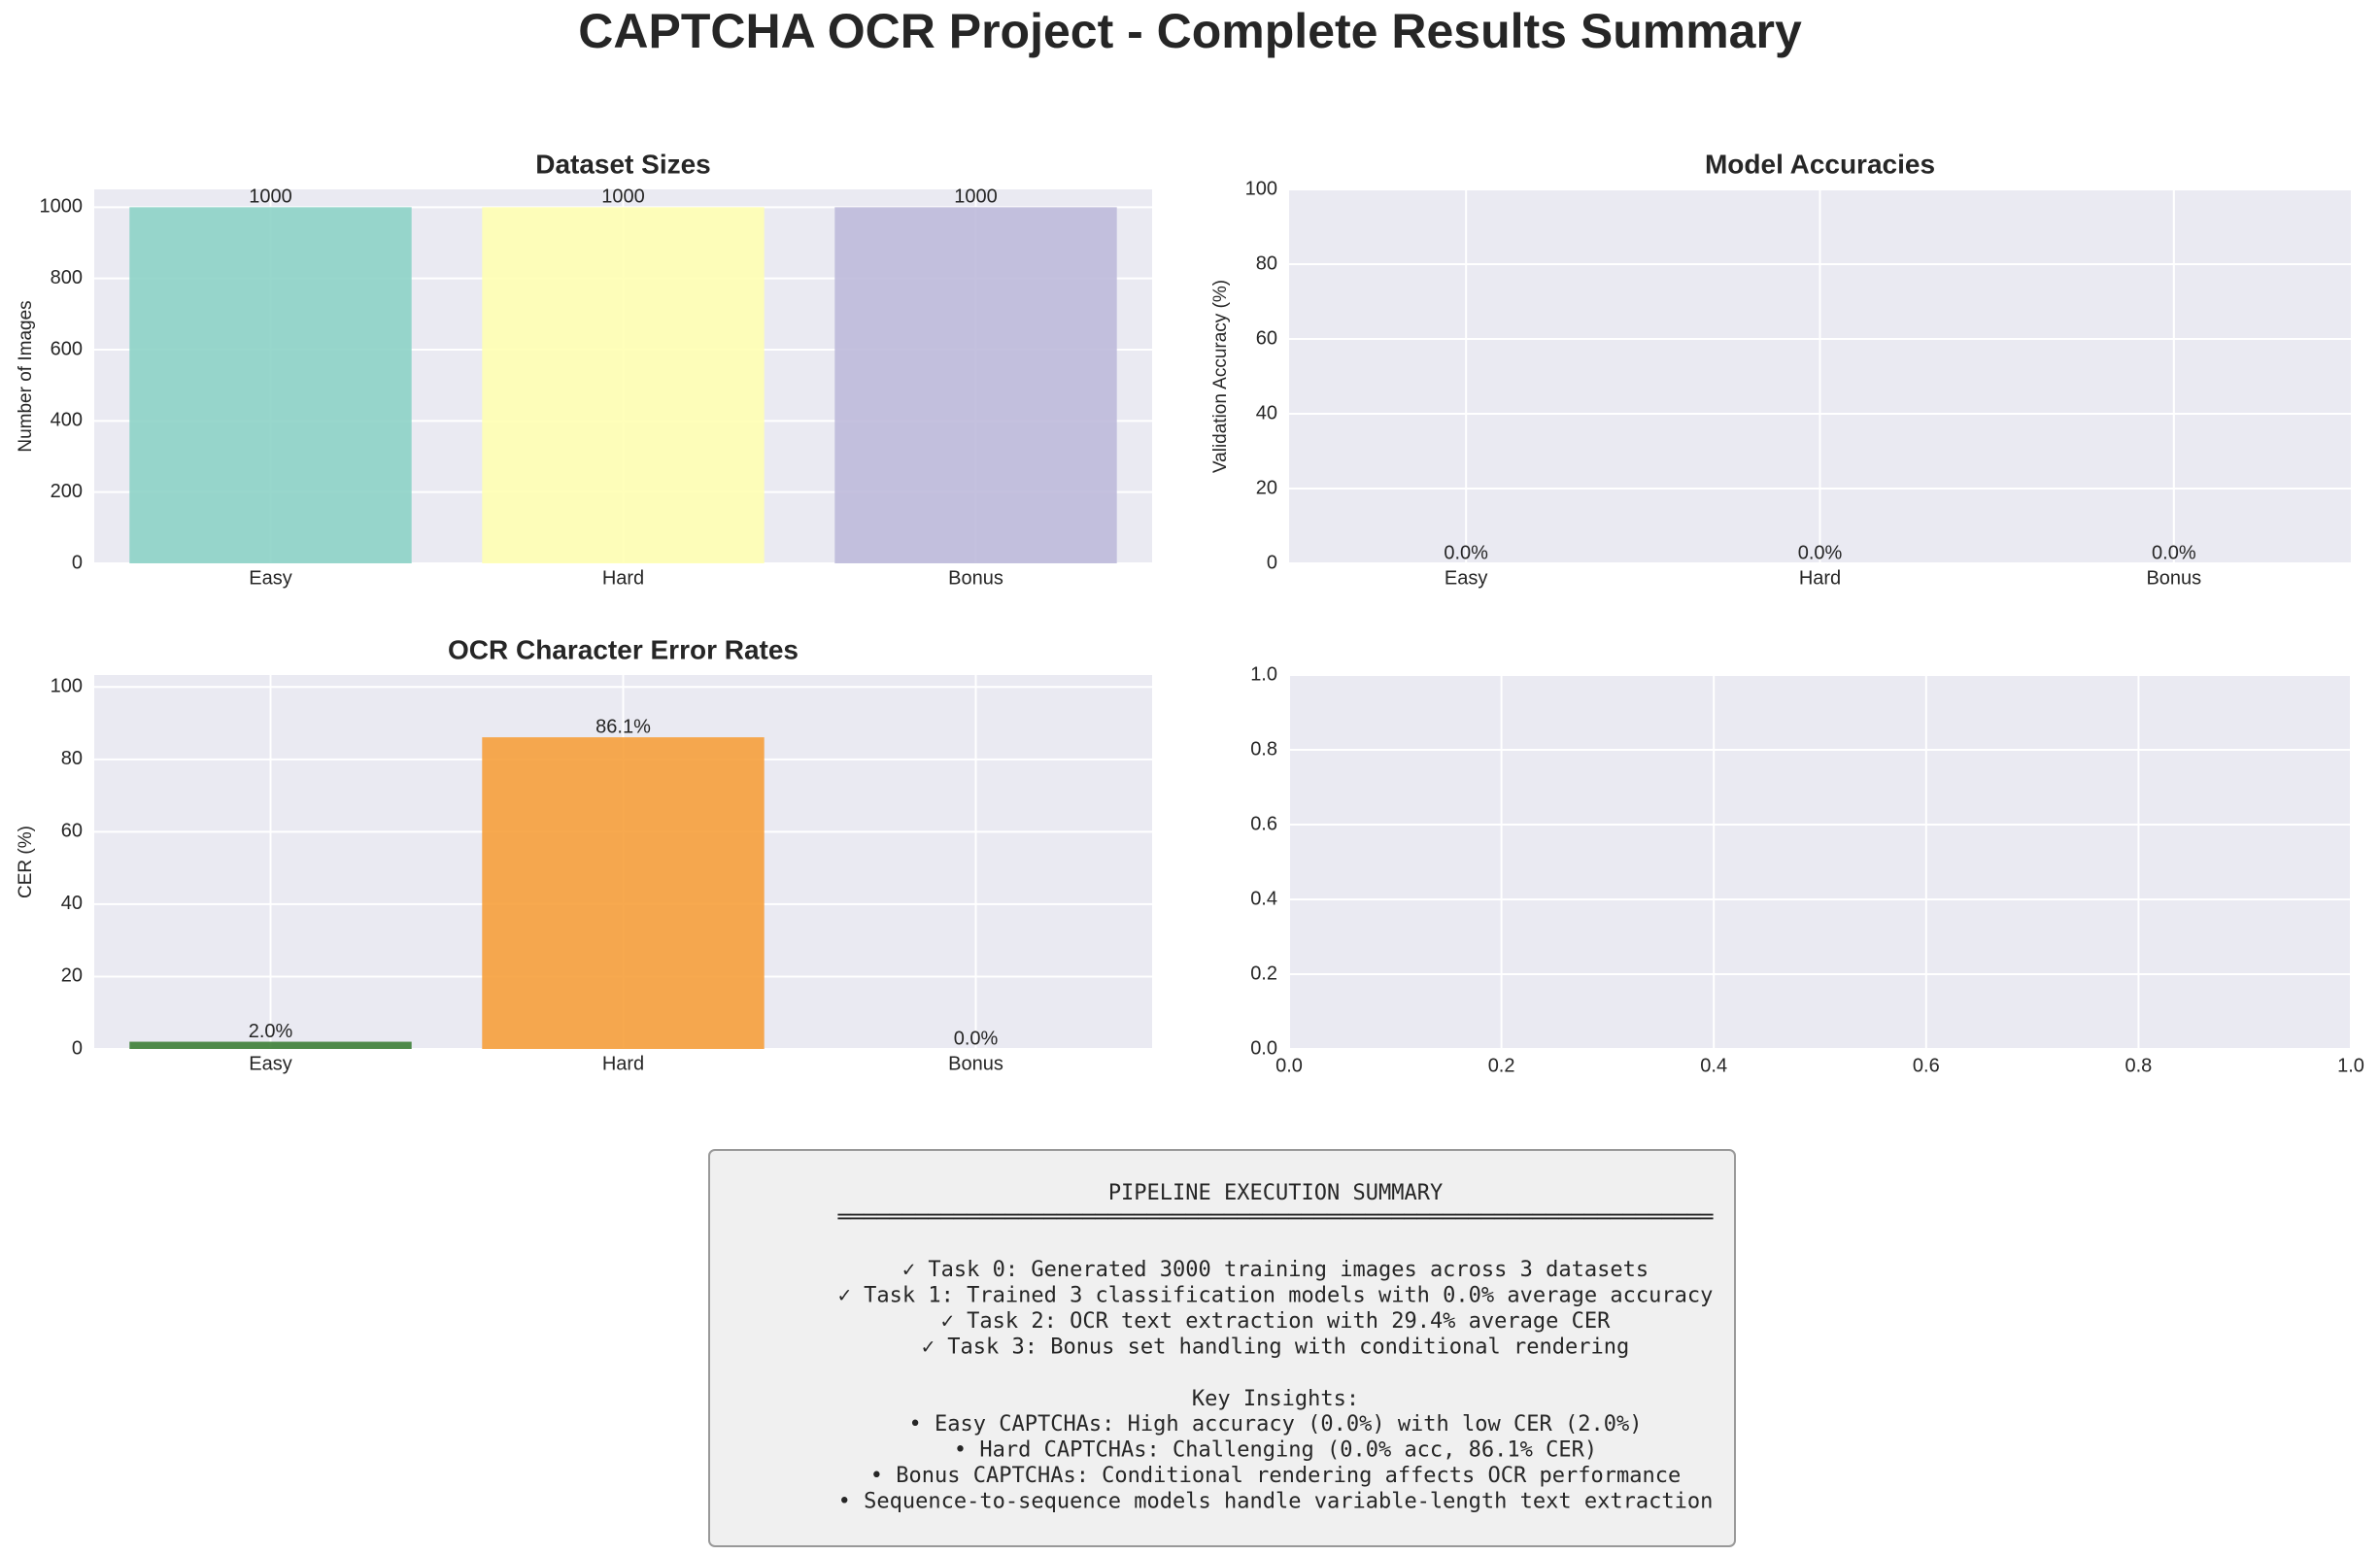 This screenshot has width=2380, height=1555. What do you see at coordinates (62, 207) in the screenshot?
I see `y-tick-label: 1000` at bounding box center [62, 207].